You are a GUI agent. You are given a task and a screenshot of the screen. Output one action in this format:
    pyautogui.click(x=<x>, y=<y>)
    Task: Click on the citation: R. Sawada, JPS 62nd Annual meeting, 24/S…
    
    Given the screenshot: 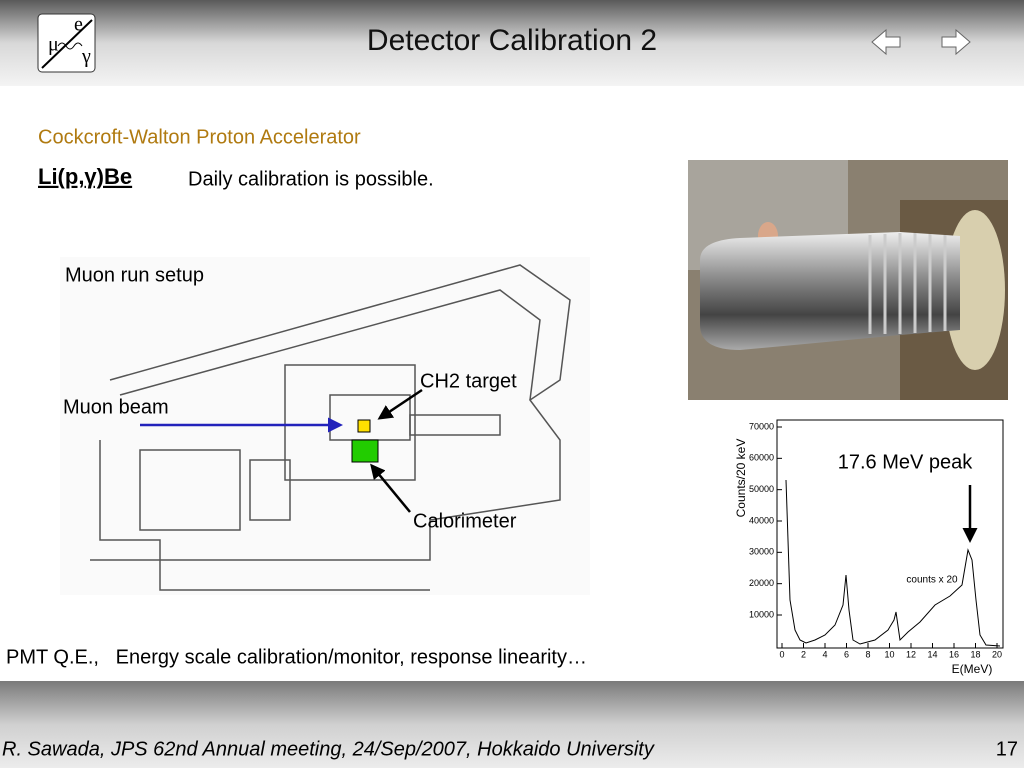 What is the action you would take?
    pyautogui.click(x=328, y=749)
    